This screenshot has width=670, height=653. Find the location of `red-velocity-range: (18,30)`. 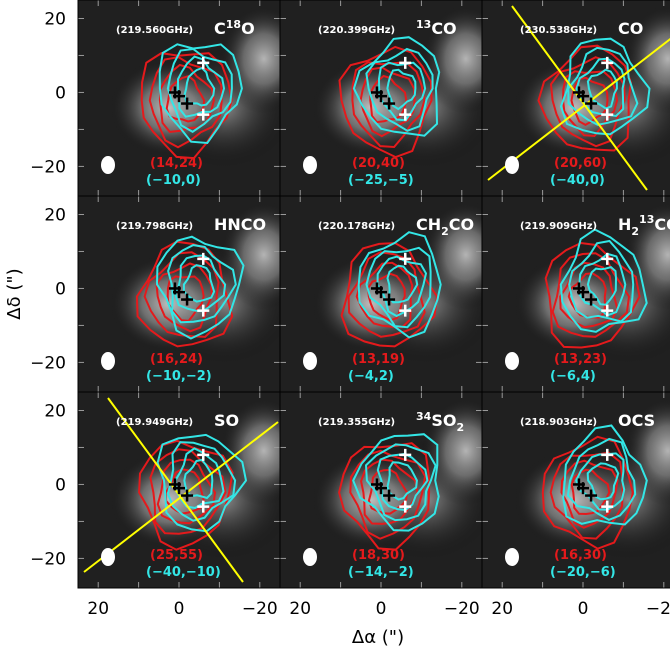

red-velocity-range: (18,30) is located at coordinates (378, 555).